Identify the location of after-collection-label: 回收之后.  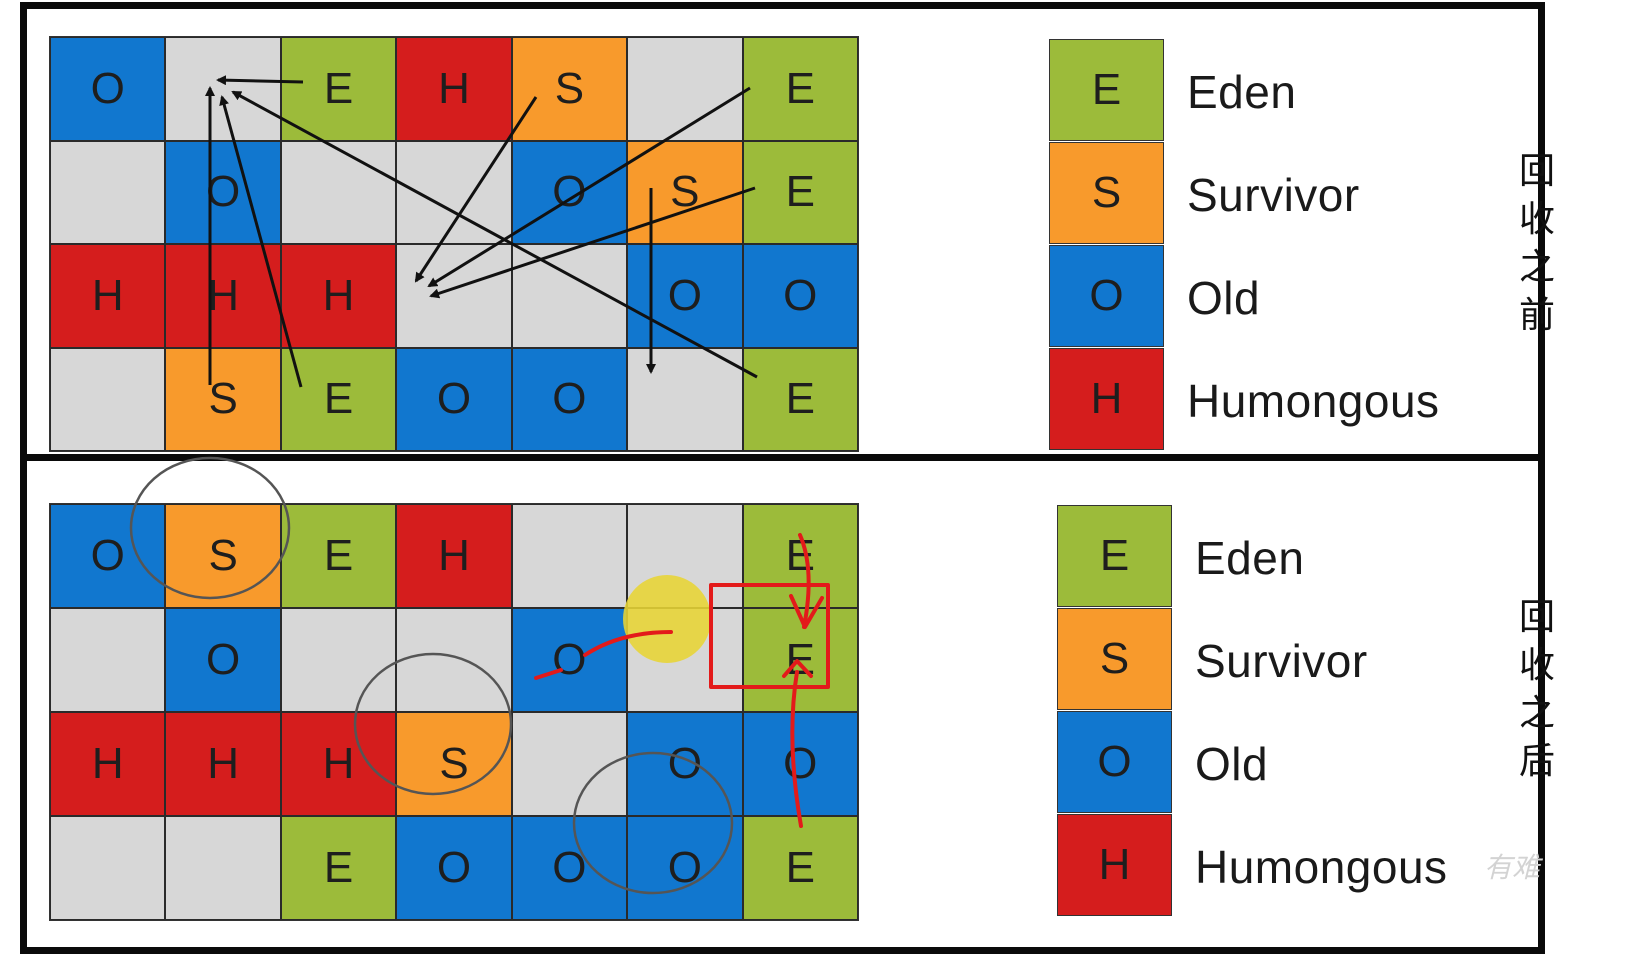
(1536, 689).